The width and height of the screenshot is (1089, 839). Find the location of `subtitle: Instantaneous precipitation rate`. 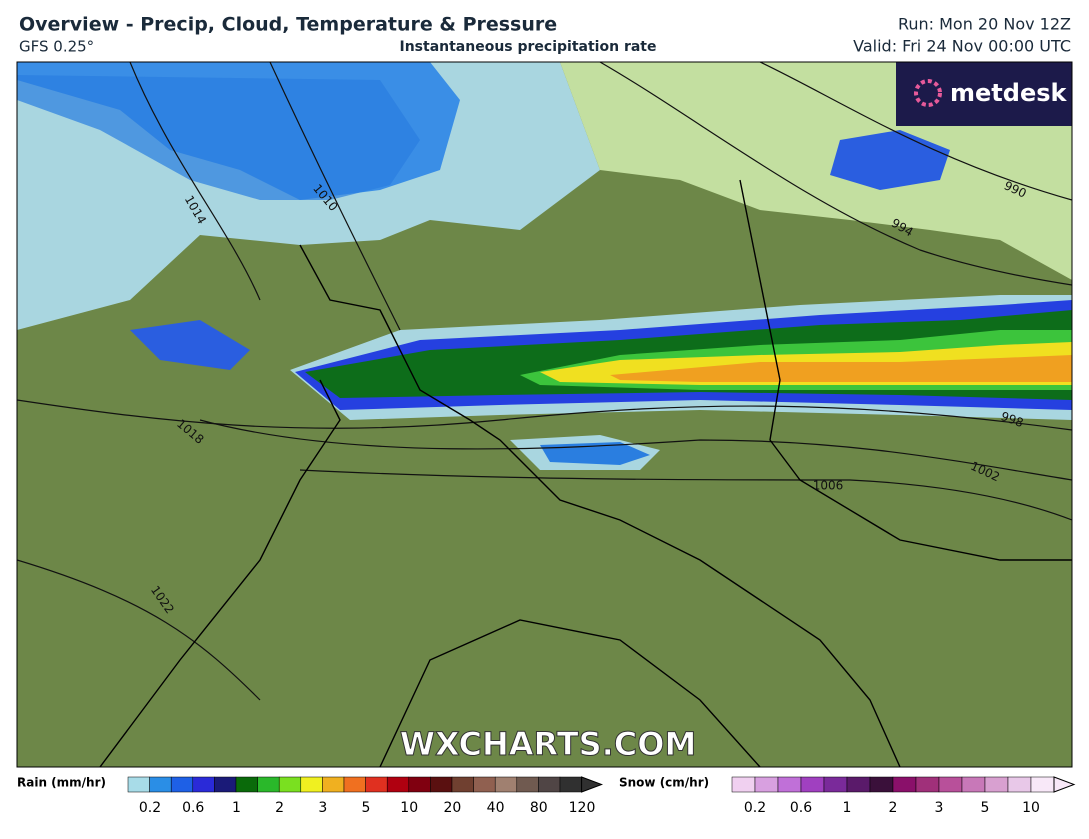

subtitle: Instantaneous precipitation rate is located at coordinates (528, 47).